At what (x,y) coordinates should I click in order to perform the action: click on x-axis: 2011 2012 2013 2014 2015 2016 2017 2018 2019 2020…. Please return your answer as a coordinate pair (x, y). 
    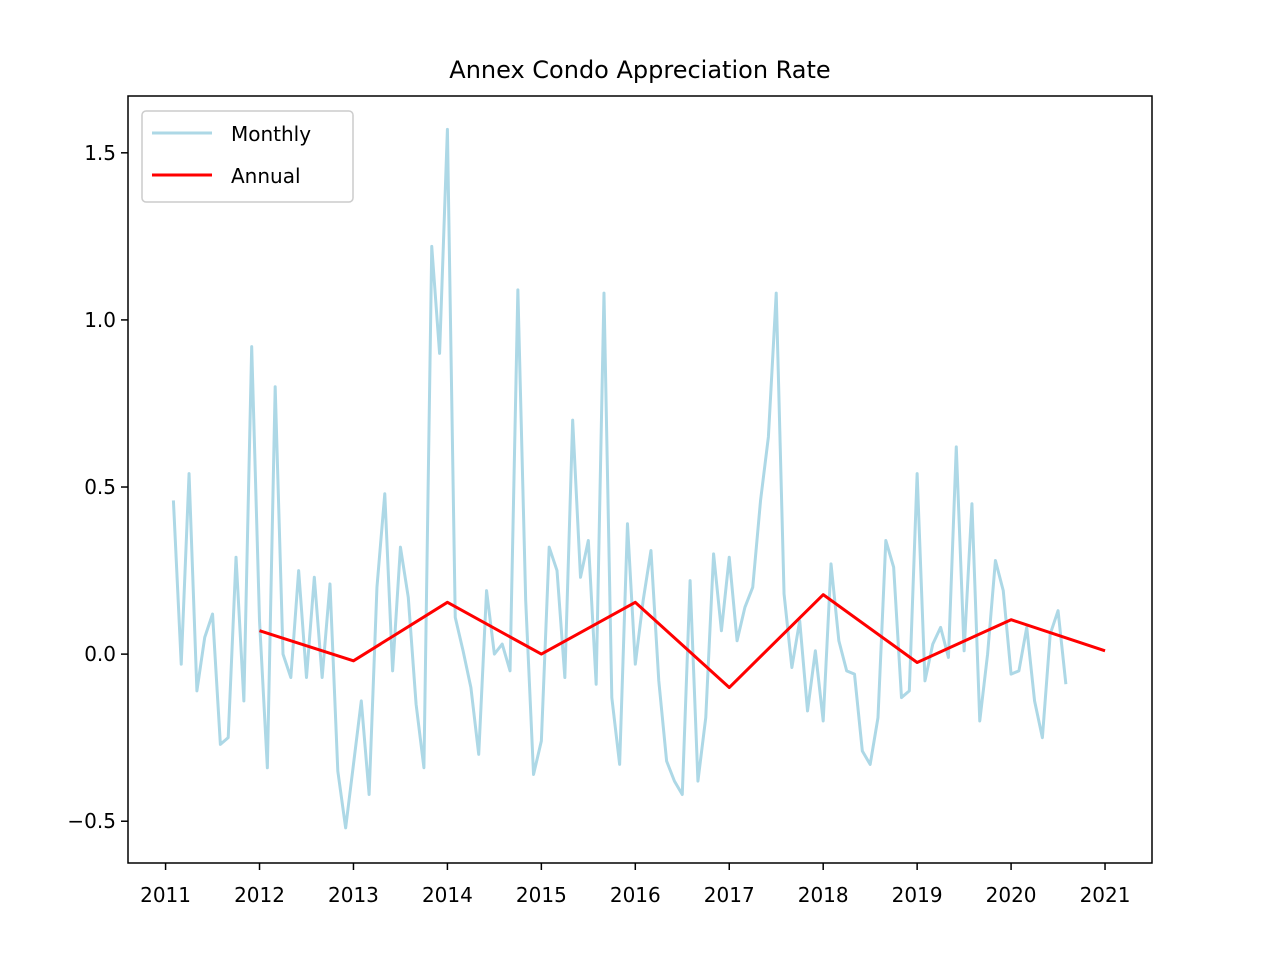
    Looking at the image, I should click on (635, 885).